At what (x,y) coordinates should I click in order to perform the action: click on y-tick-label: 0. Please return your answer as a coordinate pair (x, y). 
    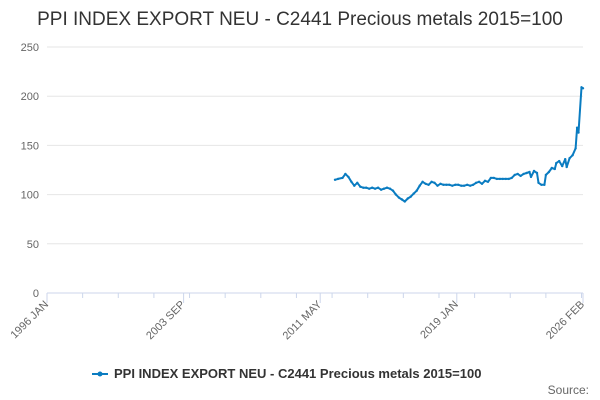
    Looking at the image, I should click on (36, 294).